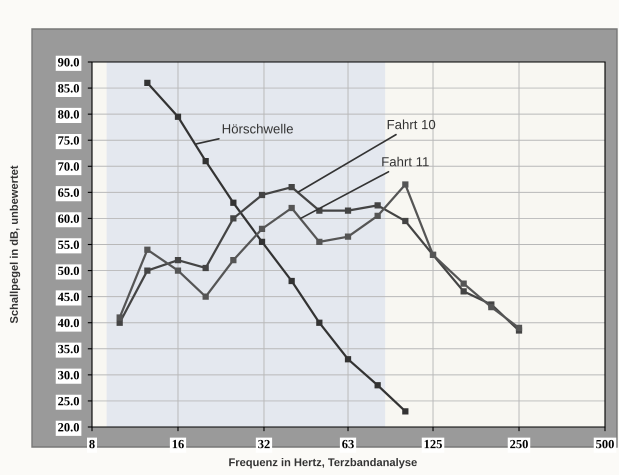 The height and width of the screenshot is (475, 619). I want to click on y-tick-label: 35.0, so click(69, 349).